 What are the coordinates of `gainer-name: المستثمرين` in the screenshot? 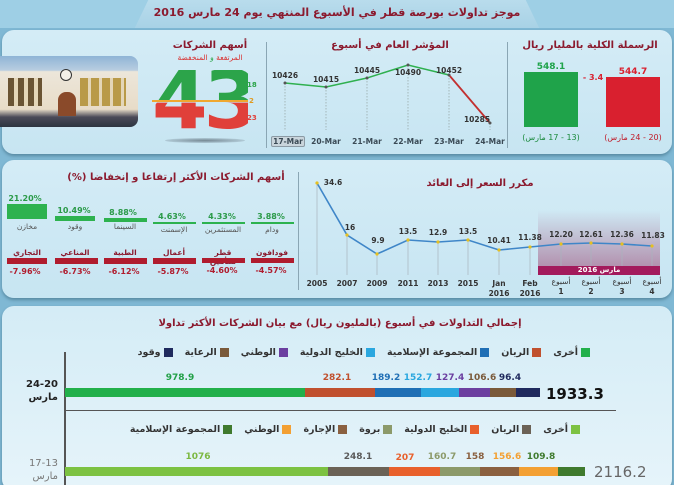 It's located at (223, 229).